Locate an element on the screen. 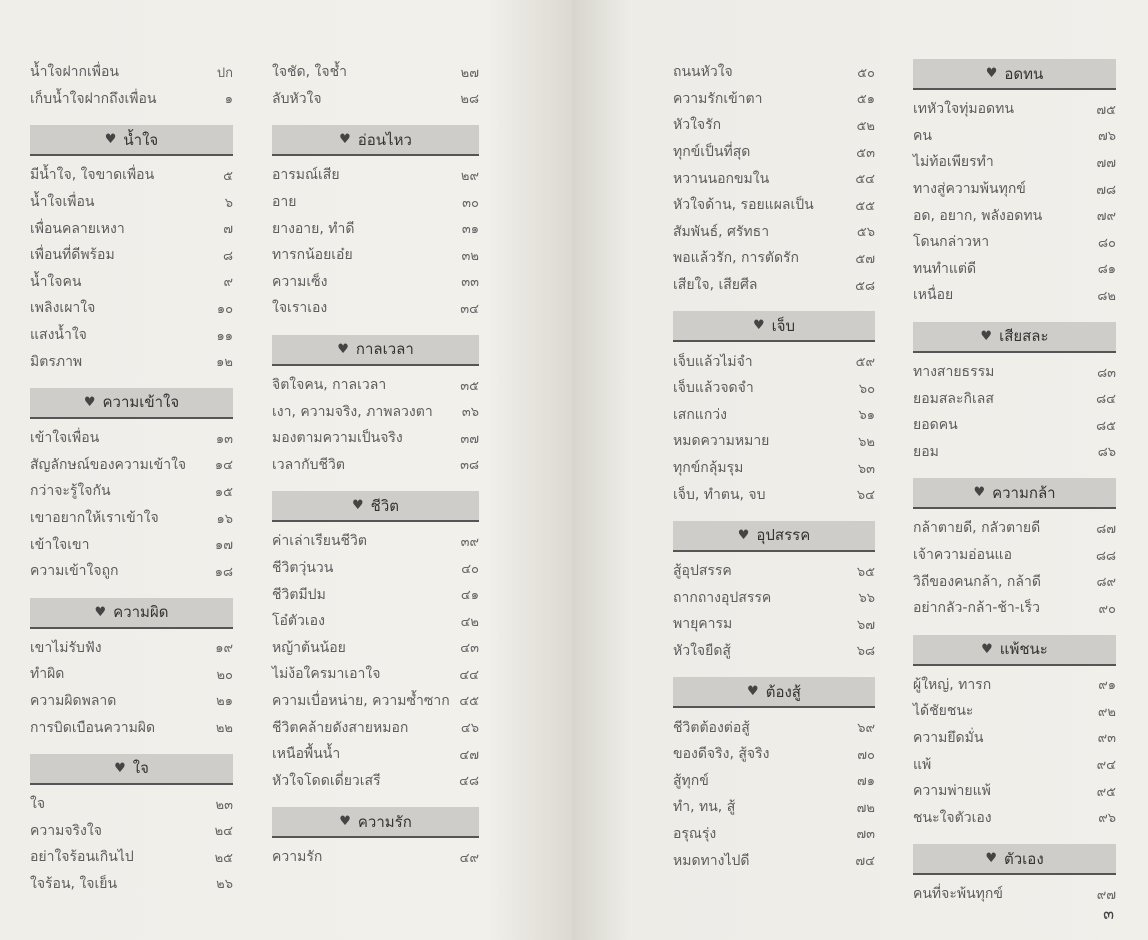 Image resolution: width=1148 pixels, height=940 pixels. toc-entry: ผู้ใหญ่, ทารก ๙๑ is located at coordinates (1014, 685).